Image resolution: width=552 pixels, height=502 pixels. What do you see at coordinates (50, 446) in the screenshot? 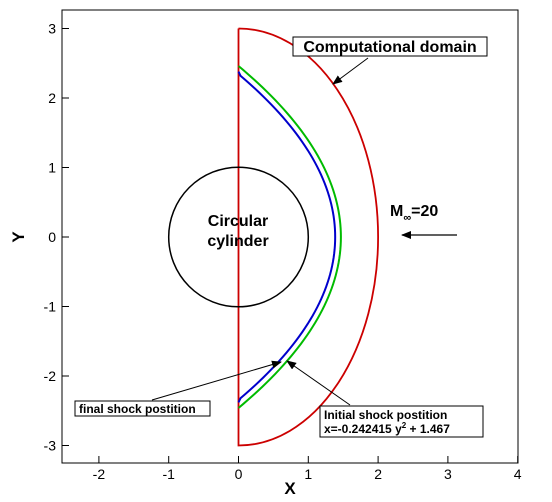
I see `y-tick-label: -3` at bounding box center [50, 446].